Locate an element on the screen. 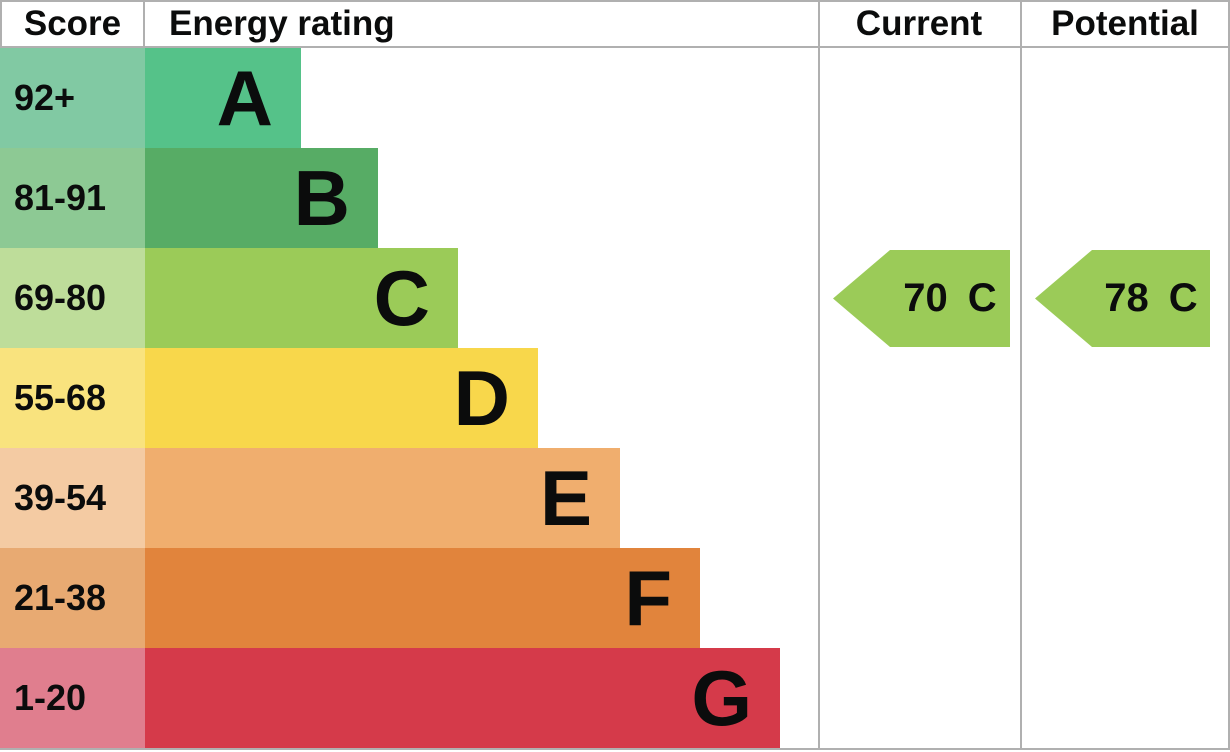  header-potential: Potential is located at coordinates (1125, 24).